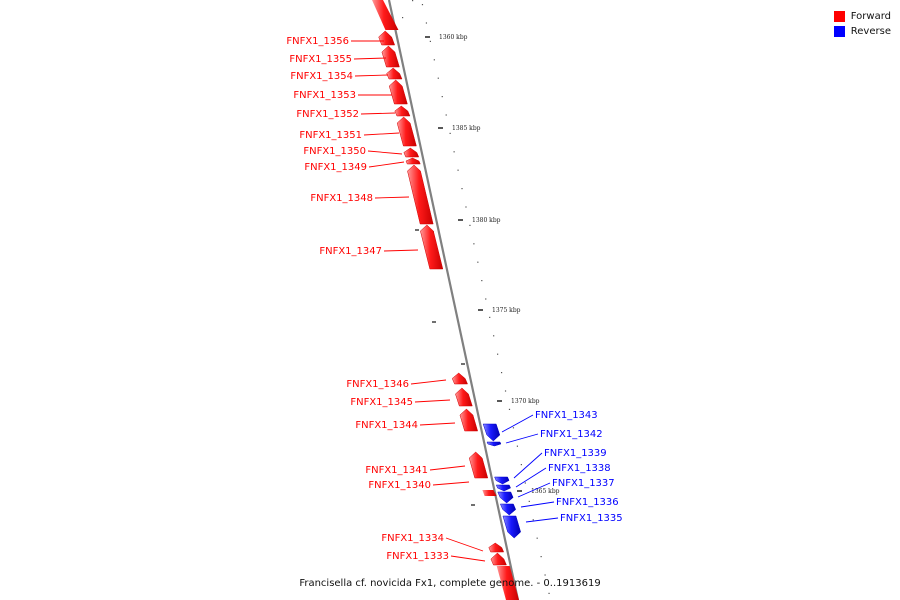 The width and height of the screenshot is (900, 600). Describe the element at coordinates (587, 502) in the screenshot. I see `gene-label: FNFX1_1336` at that location.